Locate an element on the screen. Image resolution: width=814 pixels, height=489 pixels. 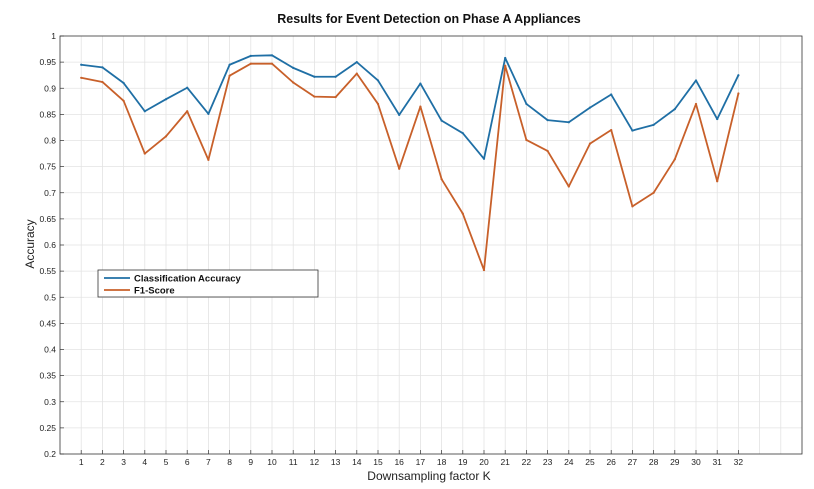
legend-entry-label: F1-Score is located at coordinates (154, 291).